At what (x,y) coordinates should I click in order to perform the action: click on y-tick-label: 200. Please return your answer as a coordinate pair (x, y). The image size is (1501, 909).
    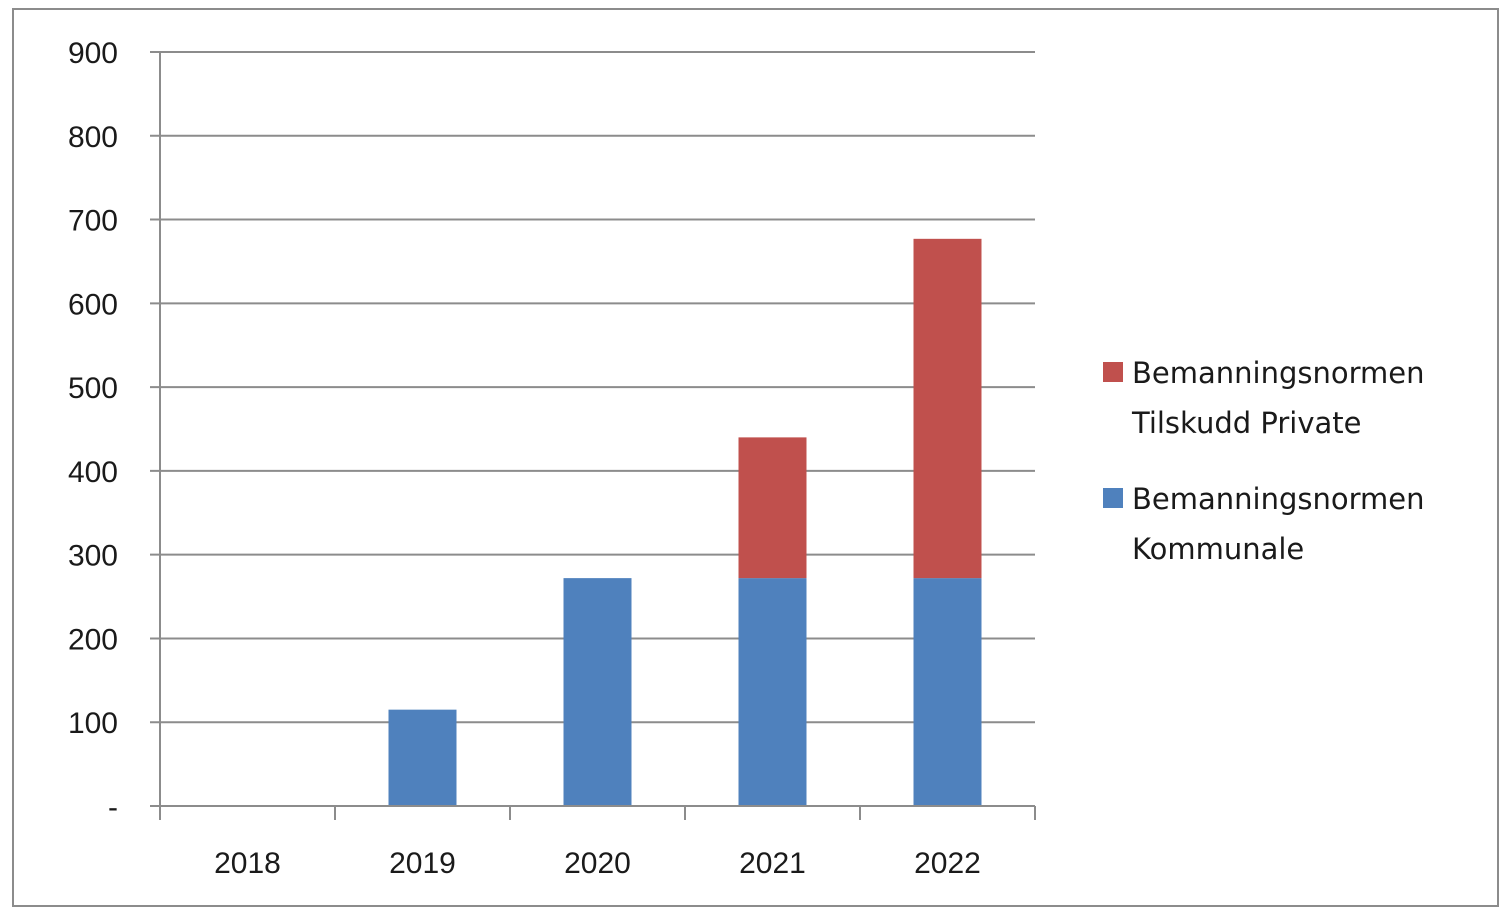
    Looking at the image, I should click on (93, 639).